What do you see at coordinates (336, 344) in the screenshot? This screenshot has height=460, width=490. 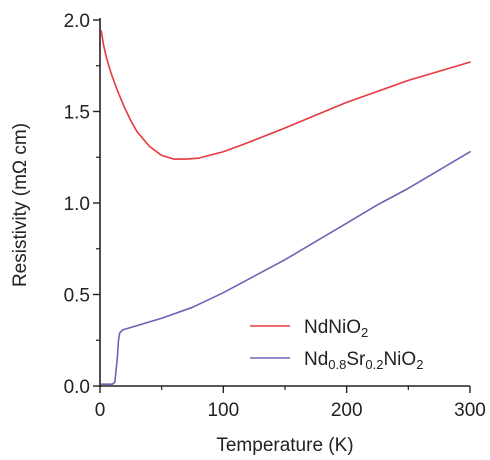 I see `legend: NdNiO2 Nd0.8Sr0.2NiO2` at bounding box center [336, 344].